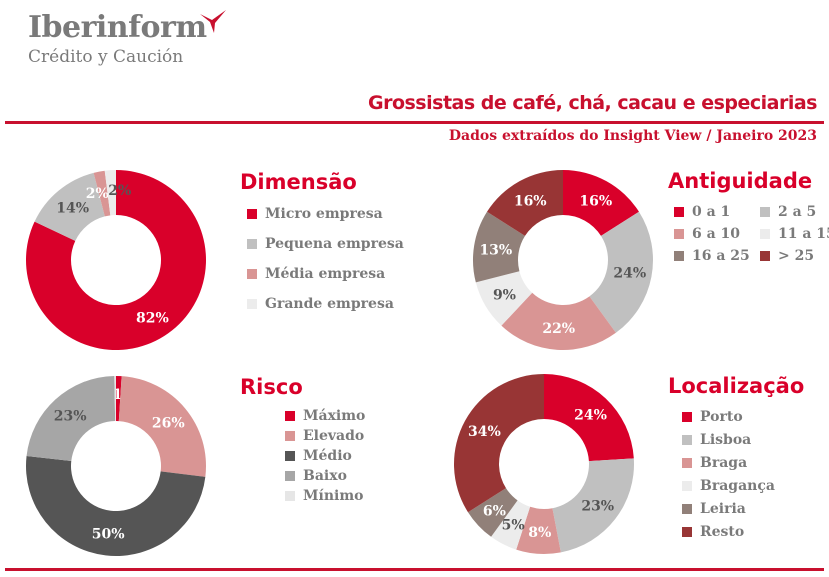  I want to click on legend-item: Braga, so click(728, 463).